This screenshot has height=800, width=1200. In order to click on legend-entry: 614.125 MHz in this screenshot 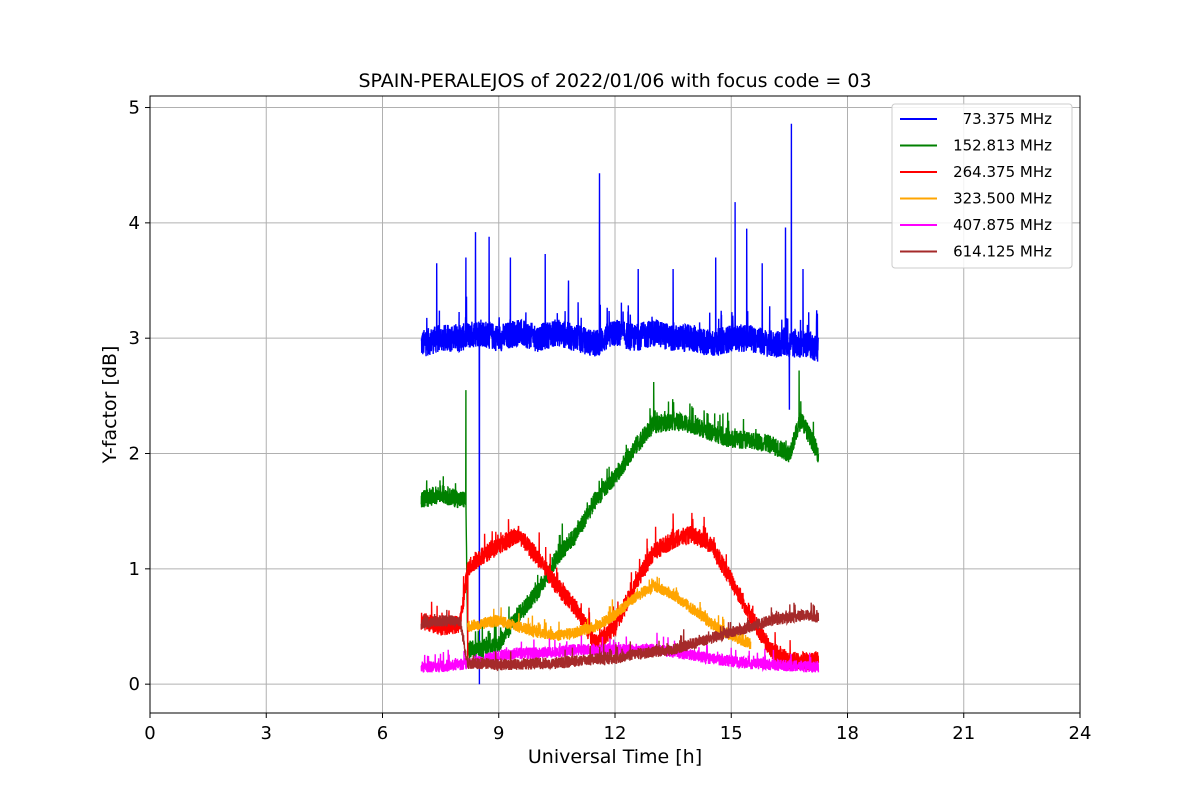, I will do `click(1002, 252)`.